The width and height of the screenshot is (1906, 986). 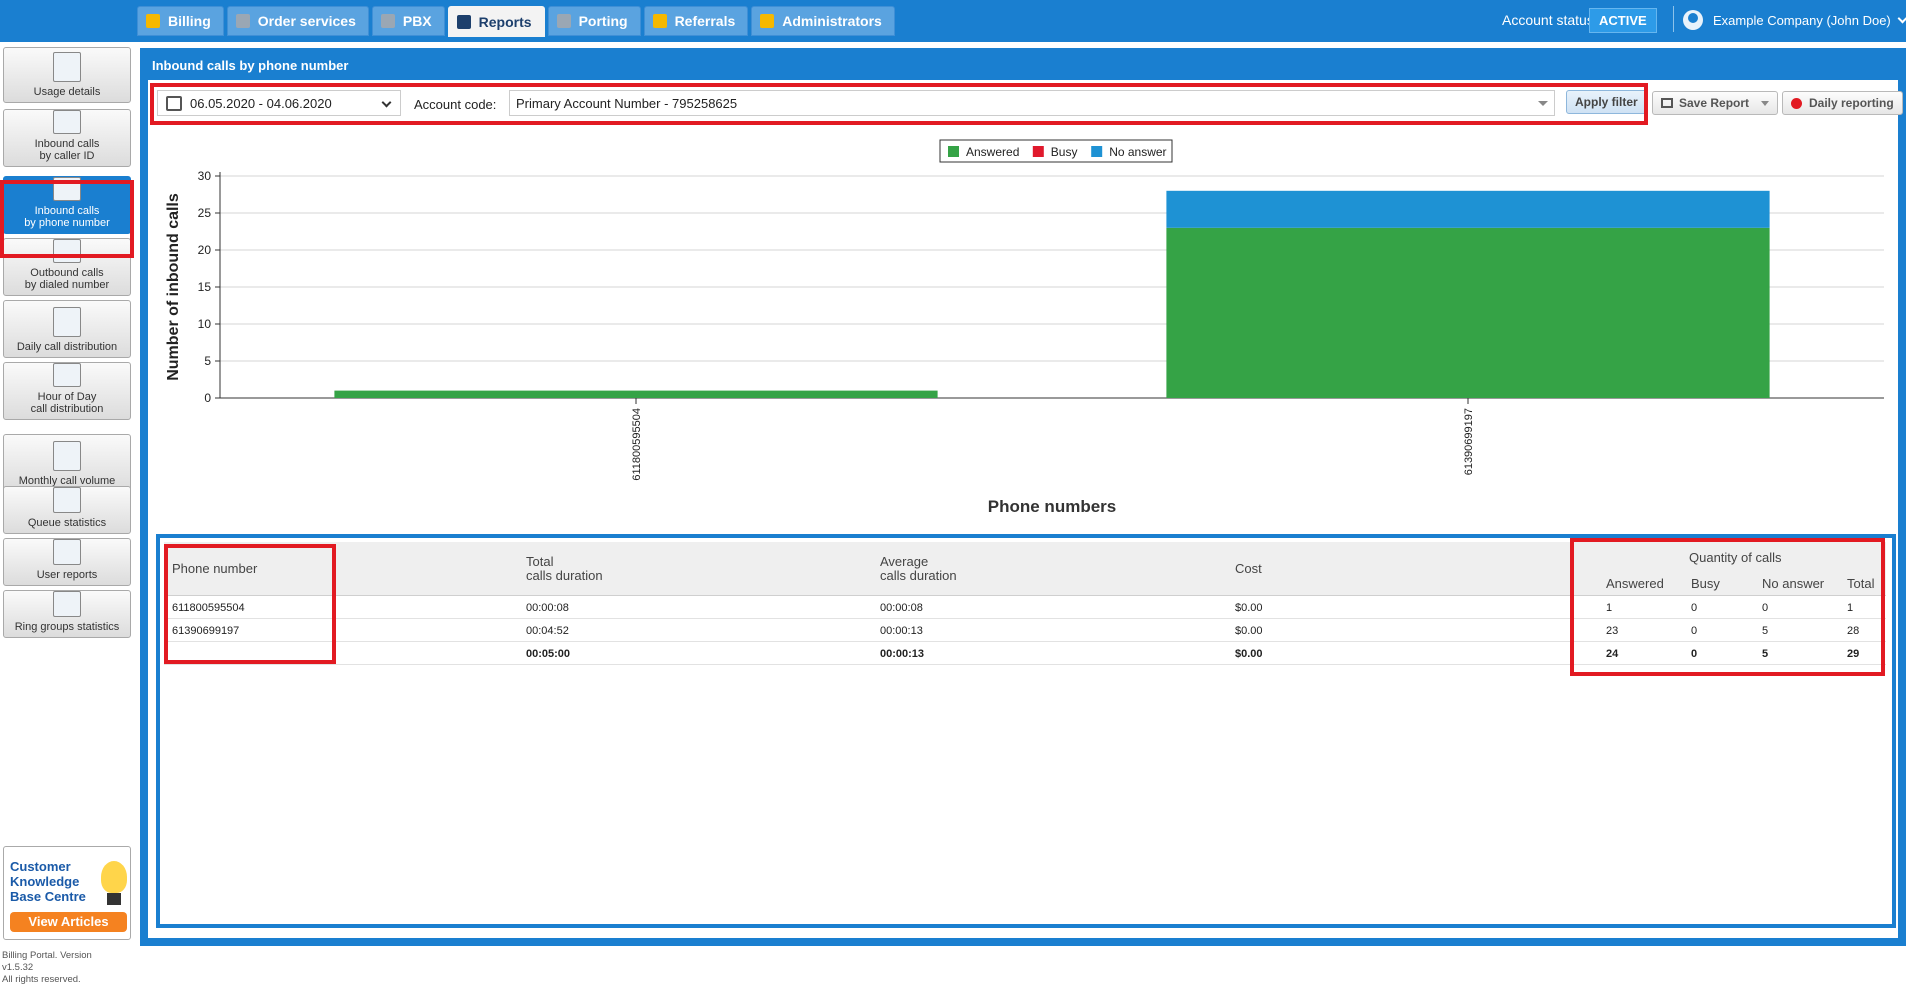 What do you see at coordinates (207, 398) in the screenshot?
I see `y-tick-label: 0` at bounding box center [207, 398].